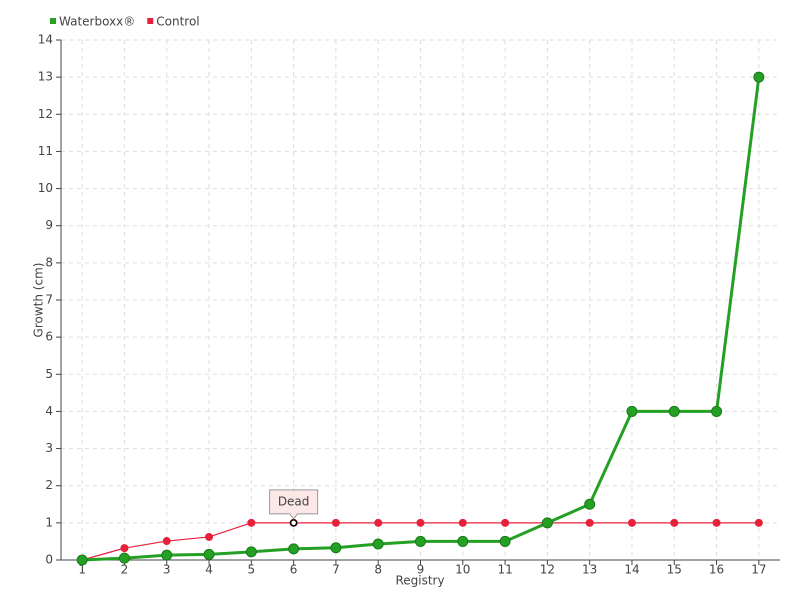  I want to click on x-tick-label: 13, so click(589, 570).